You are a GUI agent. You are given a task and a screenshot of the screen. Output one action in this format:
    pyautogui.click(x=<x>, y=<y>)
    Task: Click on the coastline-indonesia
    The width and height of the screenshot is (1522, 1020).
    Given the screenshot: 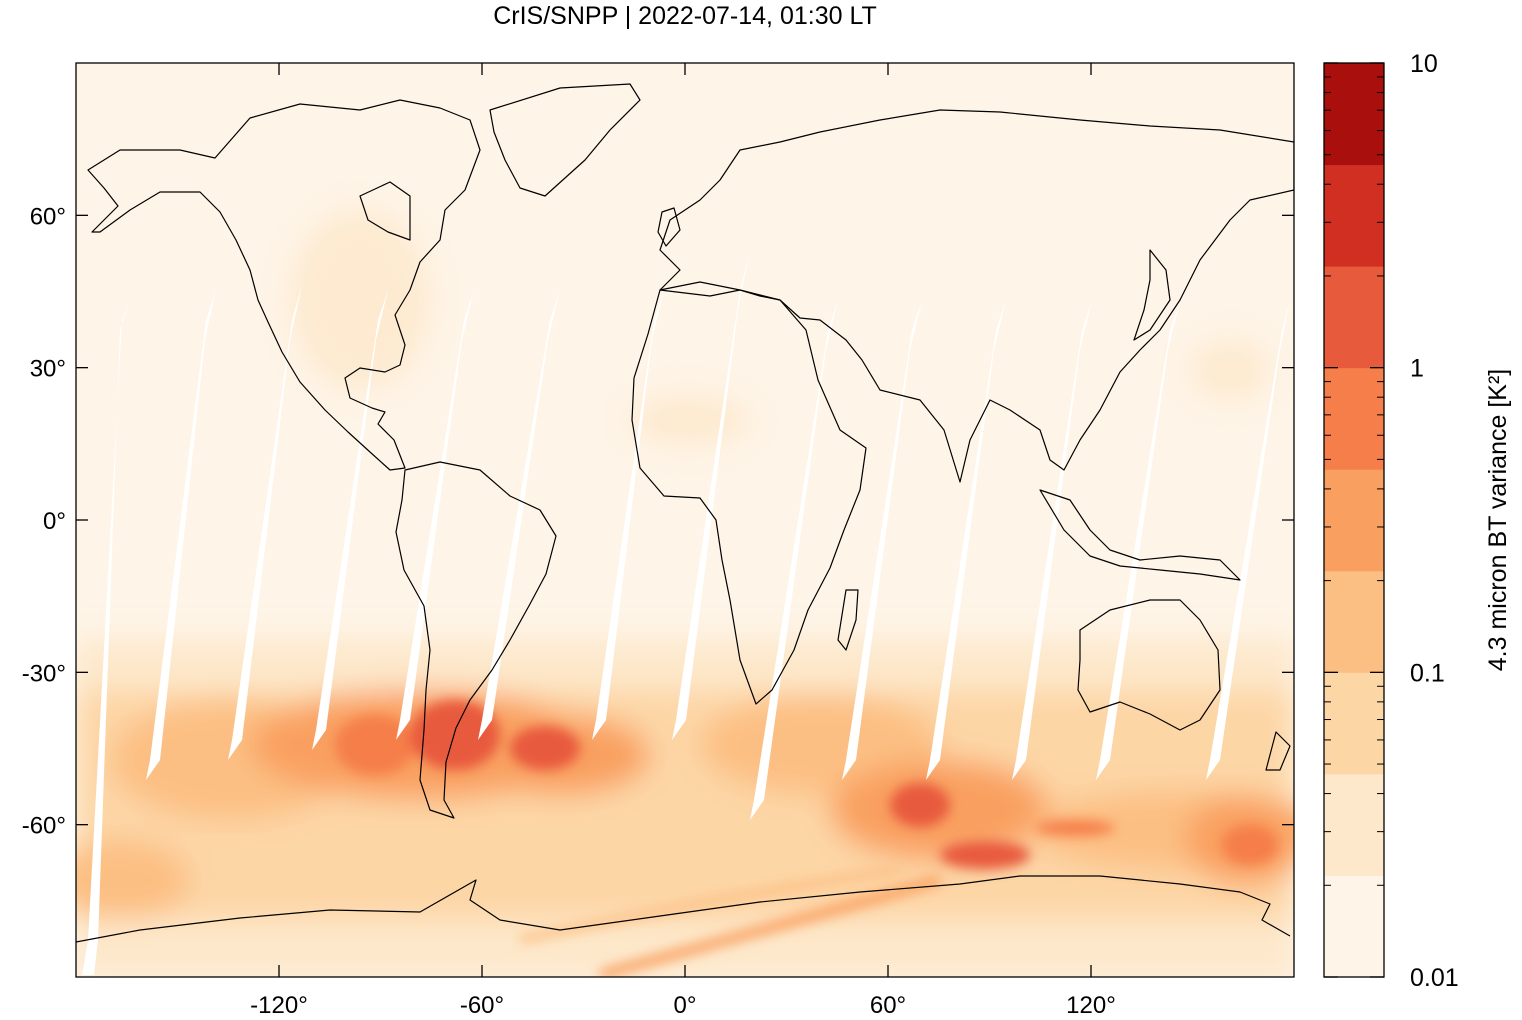 What is the action you would take?
    pyautogui.click(x=1140, y=535)
    